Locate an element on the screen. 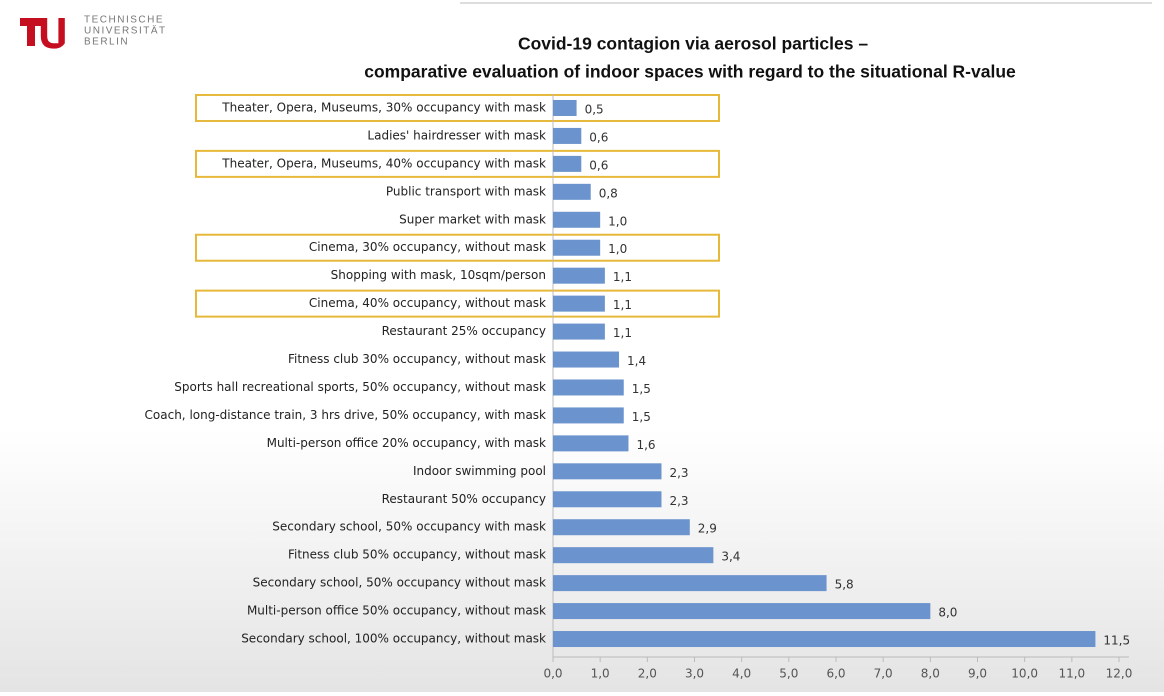 The width and height of the screenshot is (1164, 696). category-label: Restaurant 25% occupancy is located at coordinates (464, 331).